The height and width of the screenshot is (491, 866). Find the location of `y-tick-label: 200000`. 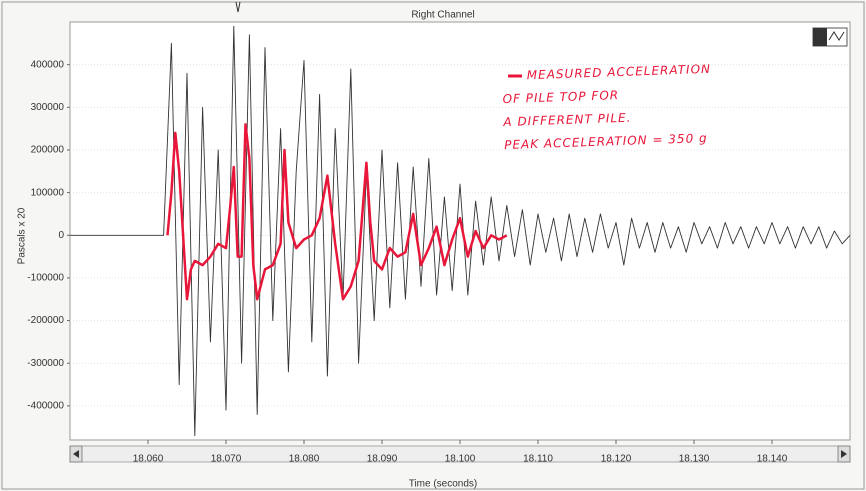

y-tick-label: 200000 is located at coordinates (48, 150).